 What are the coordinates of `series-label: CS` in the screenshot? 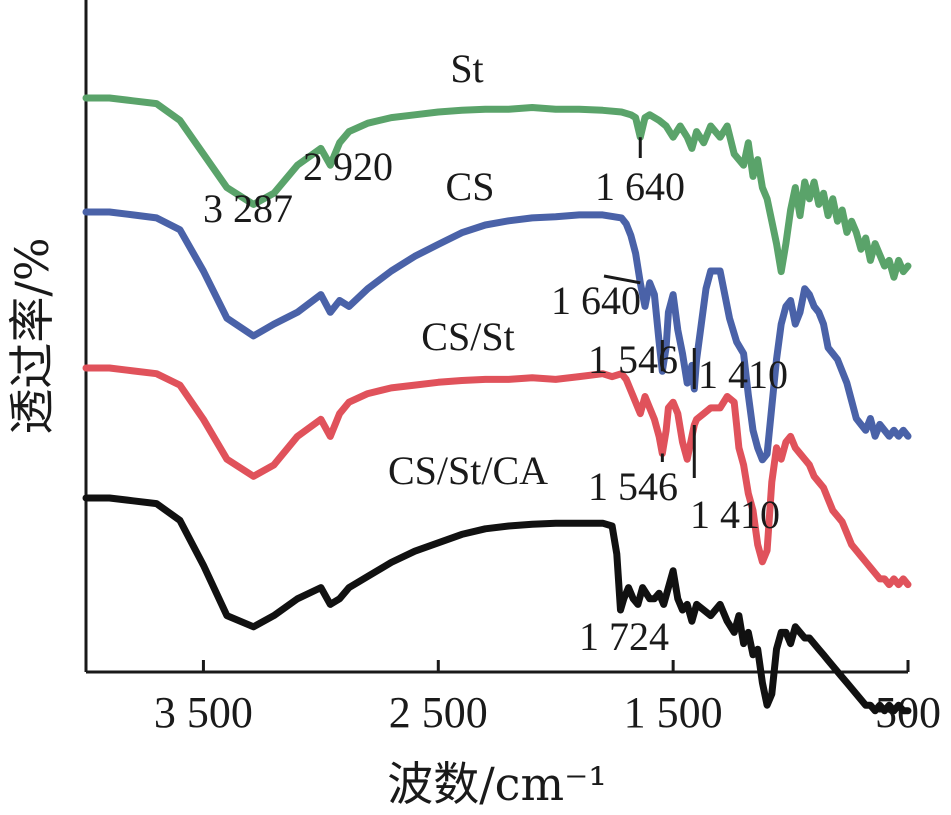 It's located at (470, 186).